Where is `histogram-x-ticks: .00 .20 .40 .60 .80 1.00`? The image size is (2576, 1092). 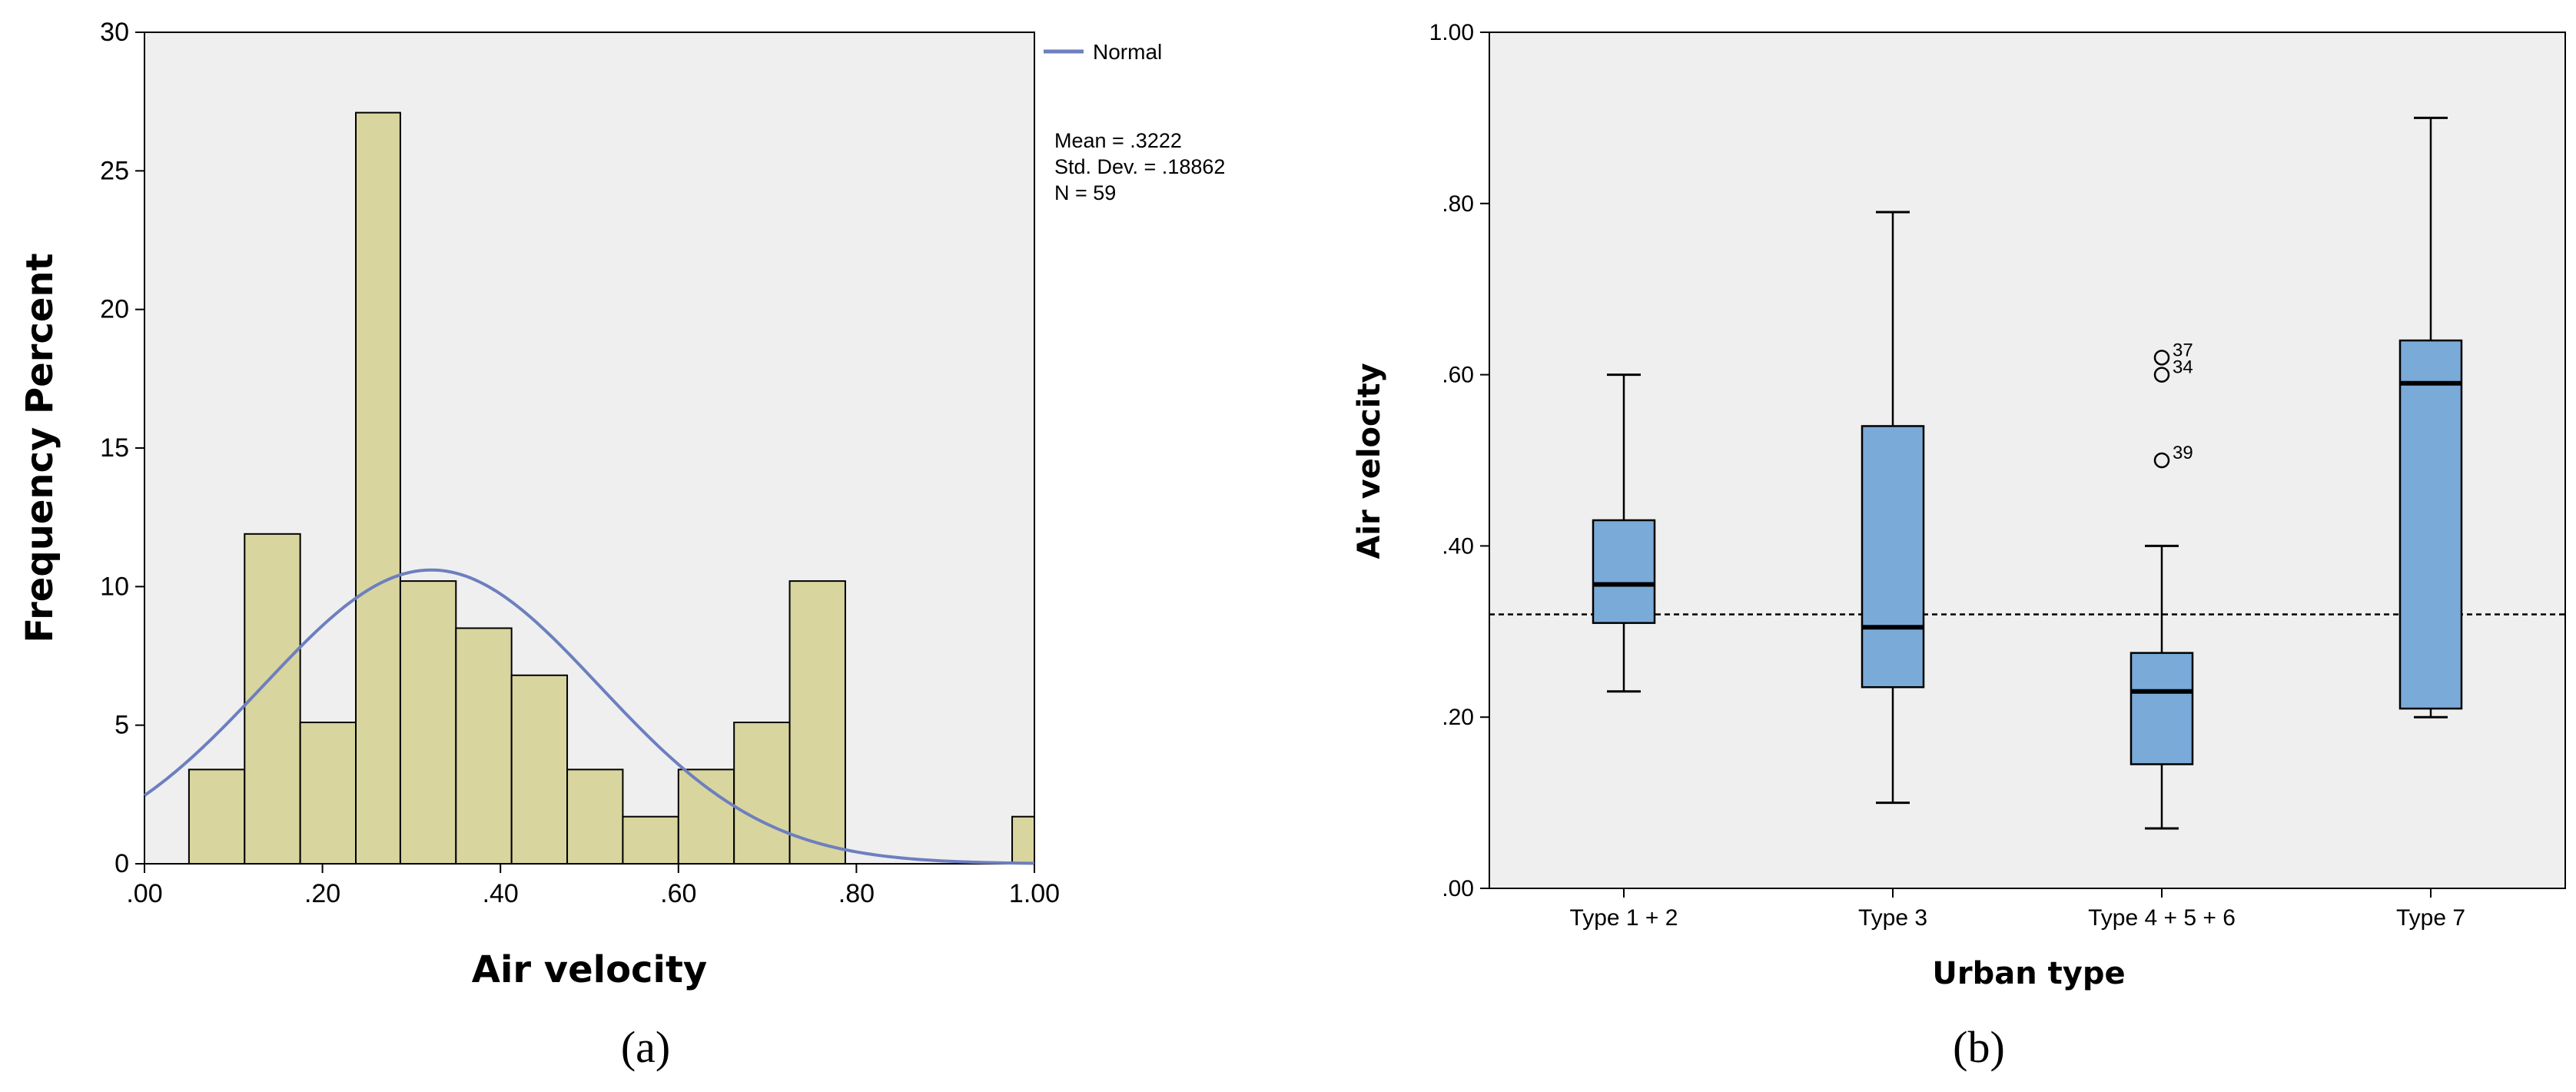
histogram-x-ticks: .00 .20 .40 .60 .80 1.00 is located at coordinates (593, 886).